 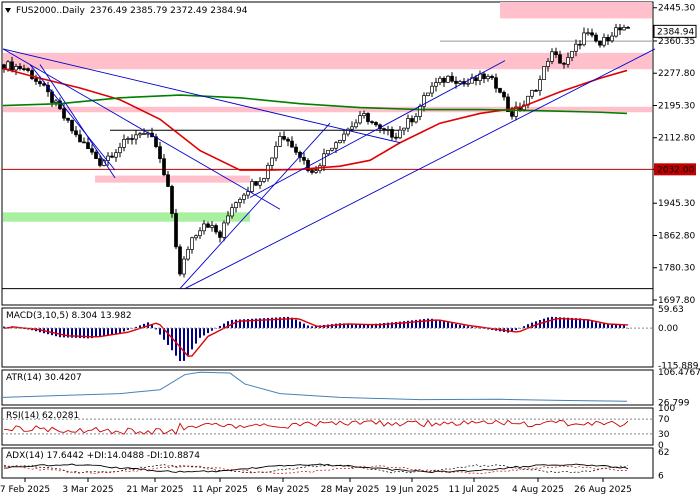 I want to click on x-tick-label: 7 Feb 2025, so click(x=25, y=490).